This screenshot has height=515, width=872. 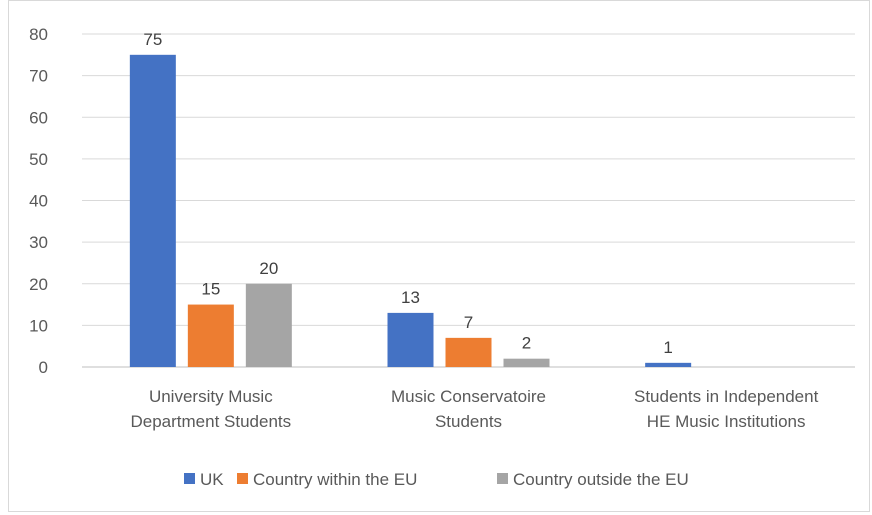 I want to click on y-axis-ticks: 0 10 20 30 40 50 60 70 80, so click(x=38, y=201).